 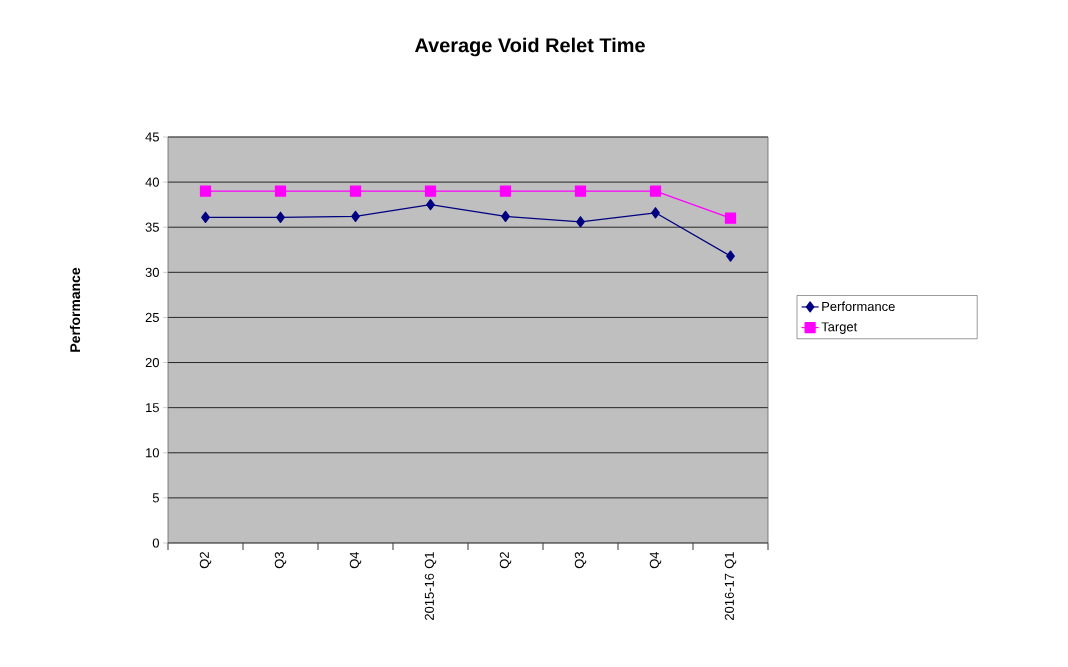 I want to click on y-tick-label: 40, so click(x=152, y=182).